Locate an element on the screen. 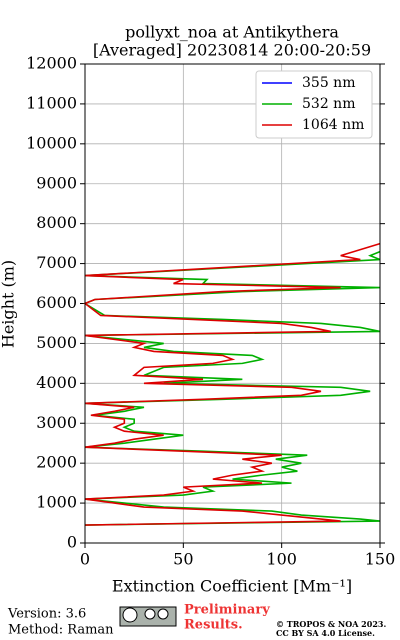  results: Results. is located at coordinates (213, 625).